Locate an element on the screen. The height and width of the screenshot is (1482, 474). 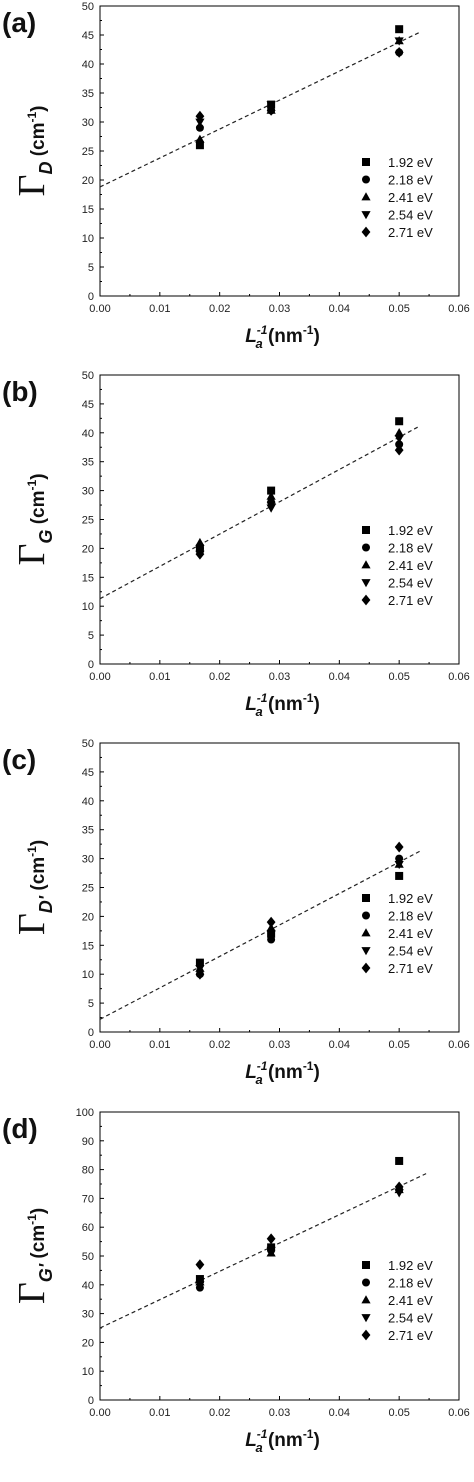
y-tick-label: 90 is located at coordinates (88, 1142).